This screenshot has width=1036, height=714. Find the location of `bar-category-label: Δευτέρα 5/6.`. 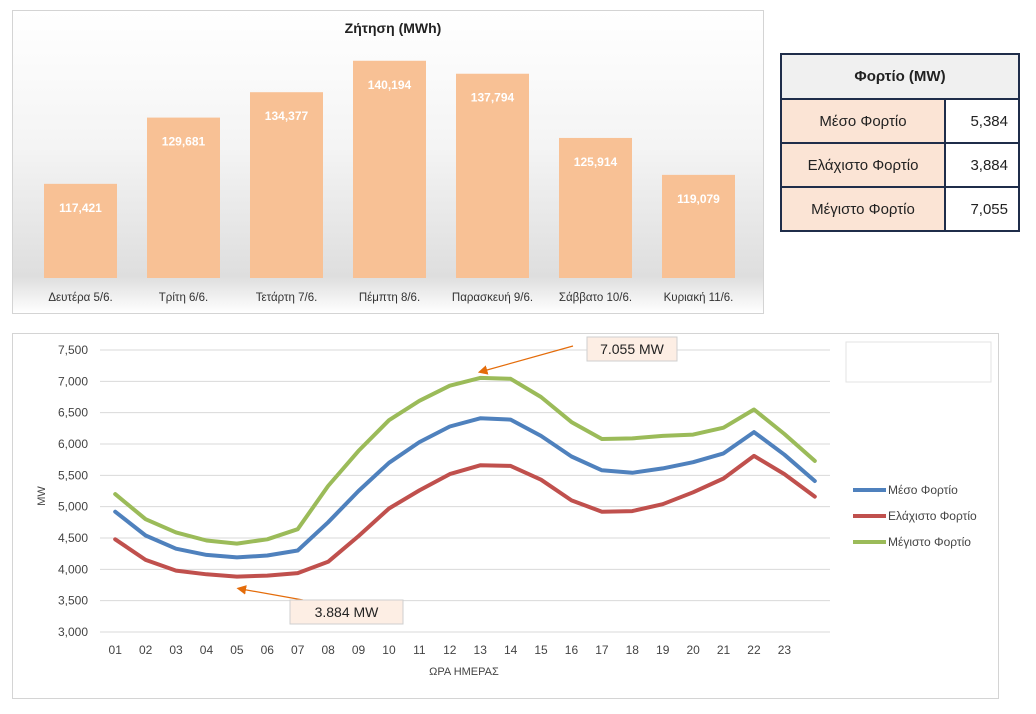

bar-category-label: Δευτέρα 5/6. is located at coordinates (80, 298).